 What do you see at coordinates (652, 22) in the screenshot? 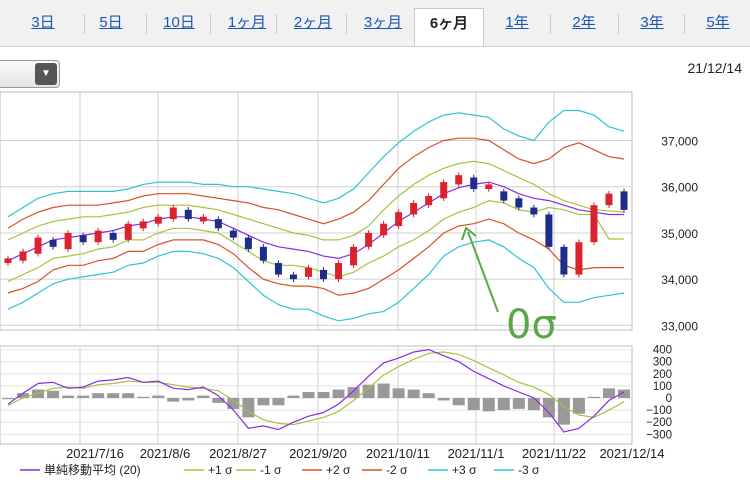
I see `tab-9: 3年` at bounding box center [652, 22].